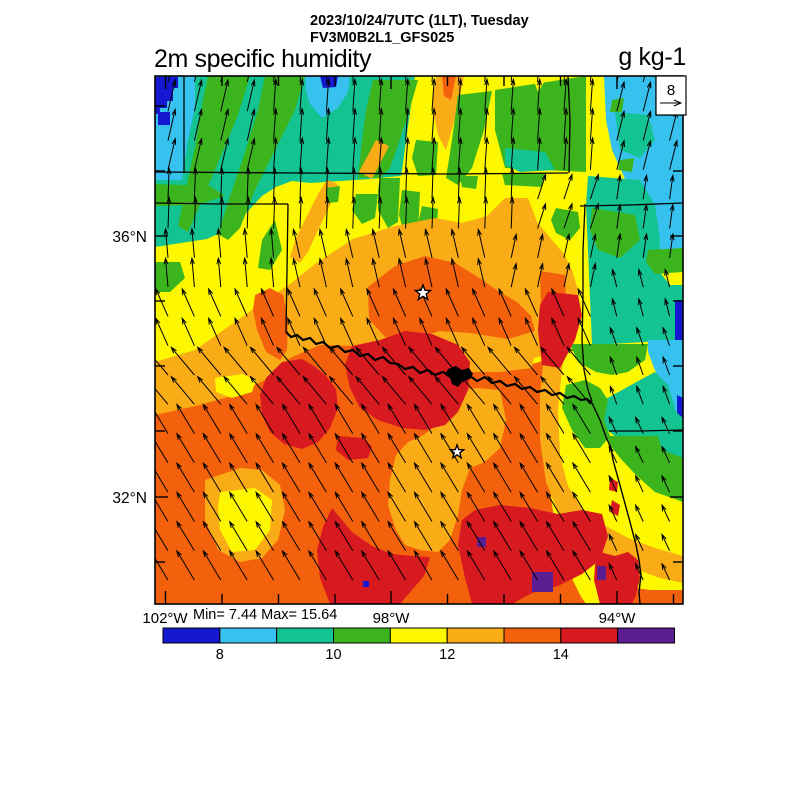  I want to click on svg-text: 14, so click(561, 655).